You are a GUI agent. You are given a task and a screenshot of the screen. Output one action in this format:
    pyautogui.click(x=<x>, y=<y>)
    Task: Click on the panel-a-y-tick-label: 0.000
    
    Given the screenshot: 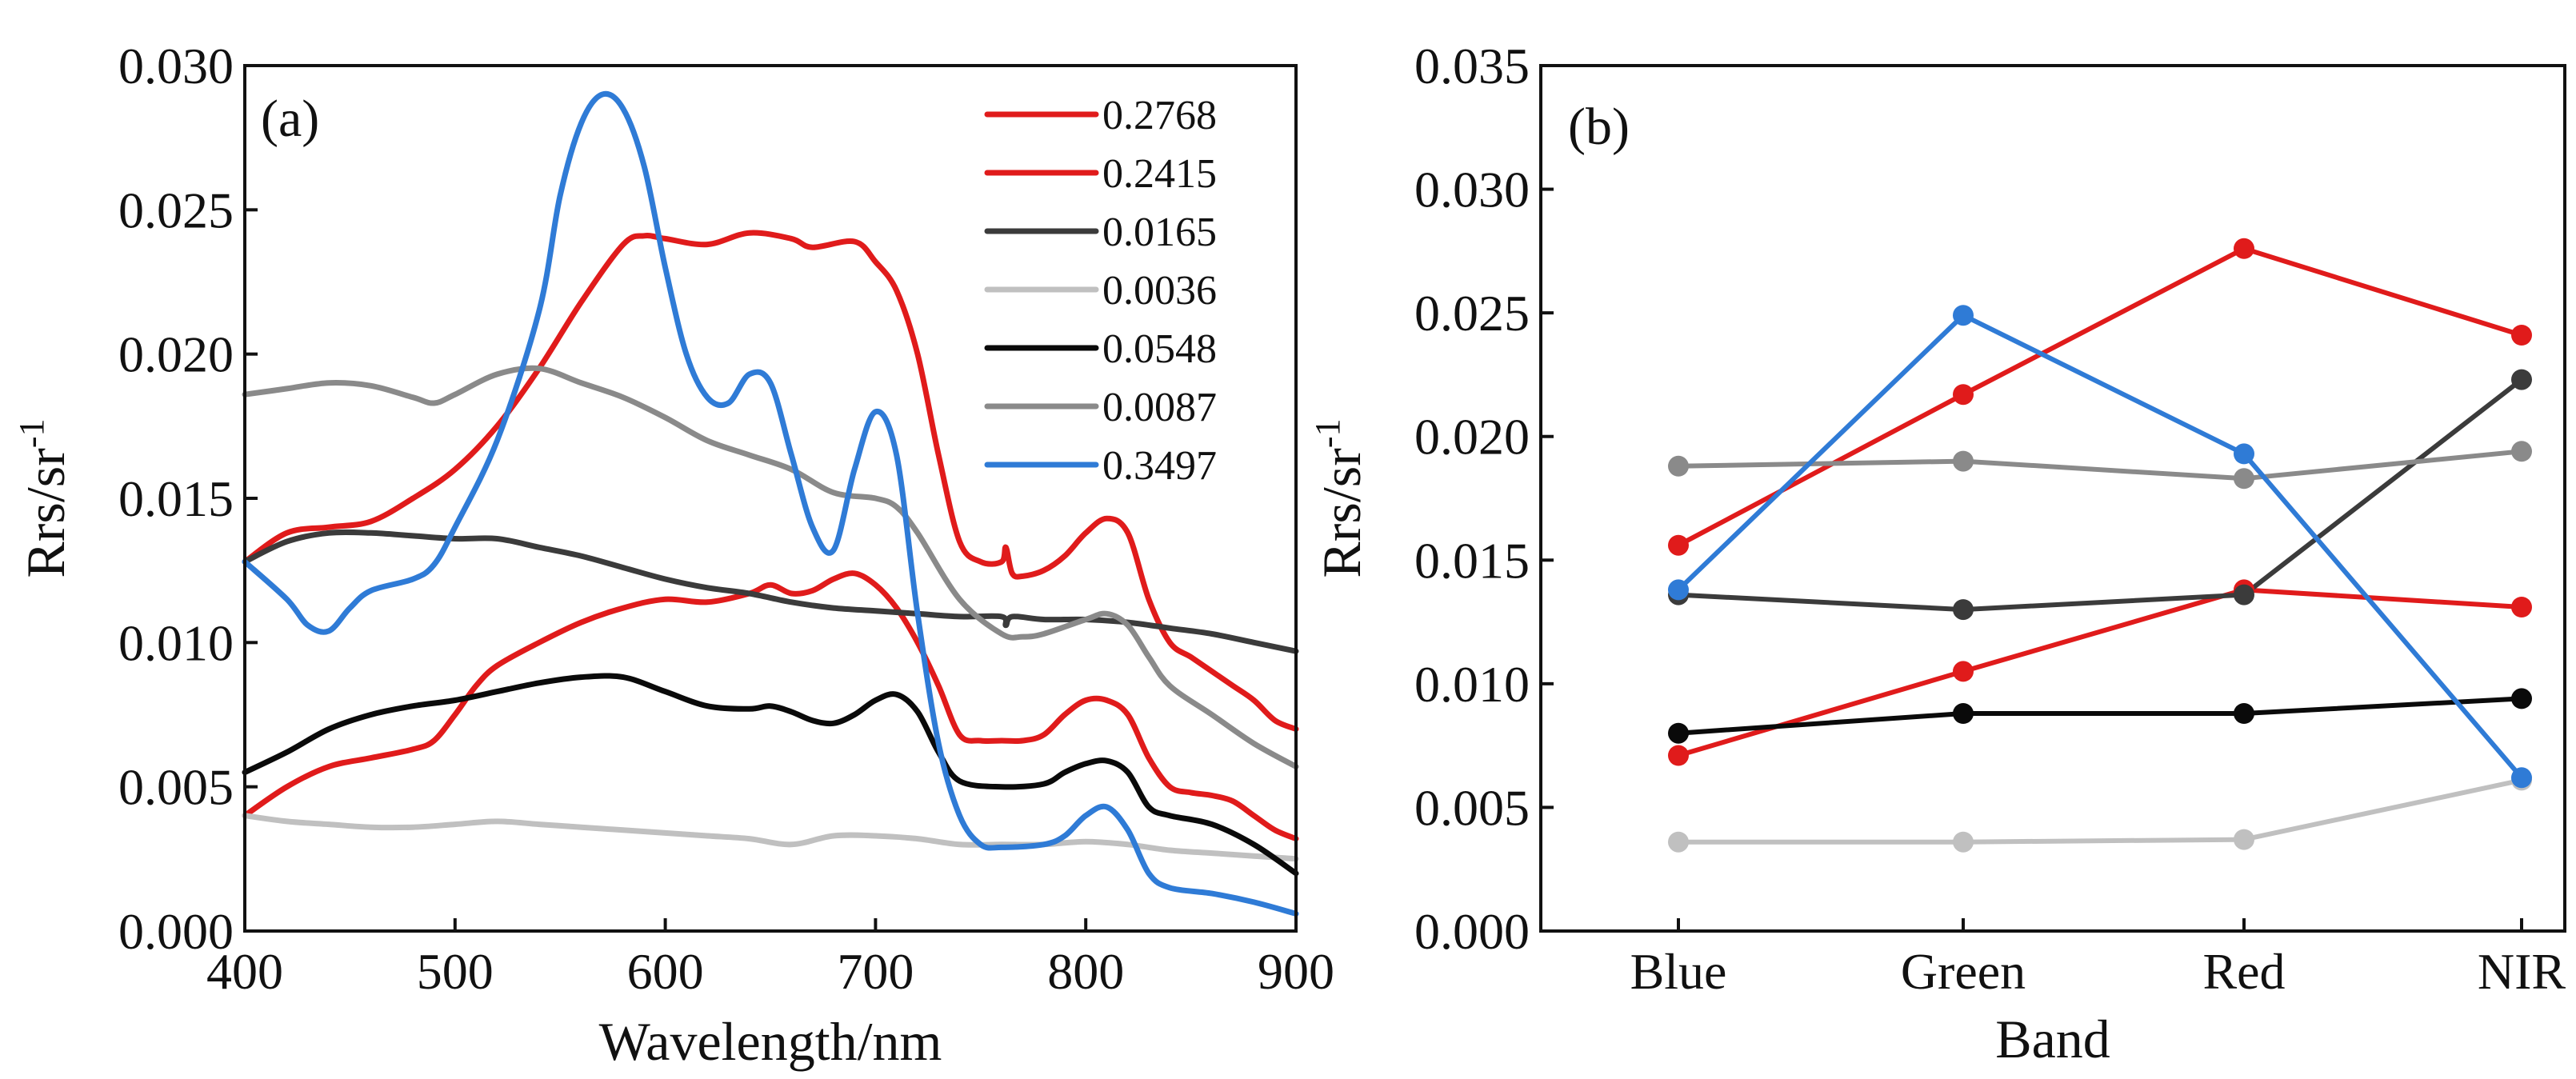 What is the action you would take?
    pyautogui.click(x=176, y=931)
    